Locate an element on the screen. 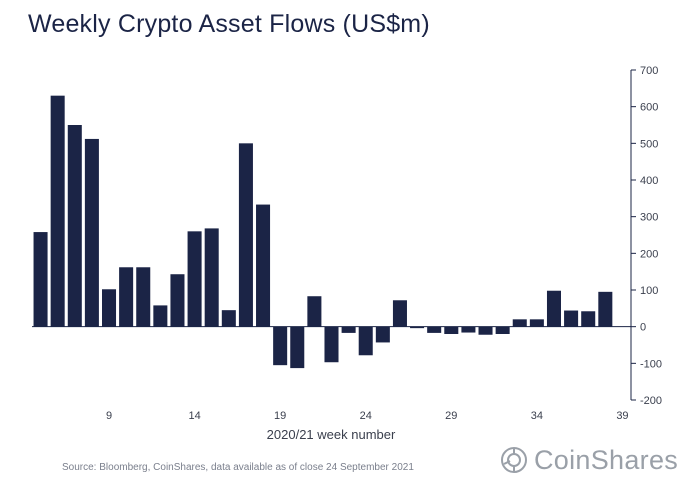 The image size is (694, 490). x-axis: 9 14 19 24 29 34 39 is located at coordinates (367, 416).